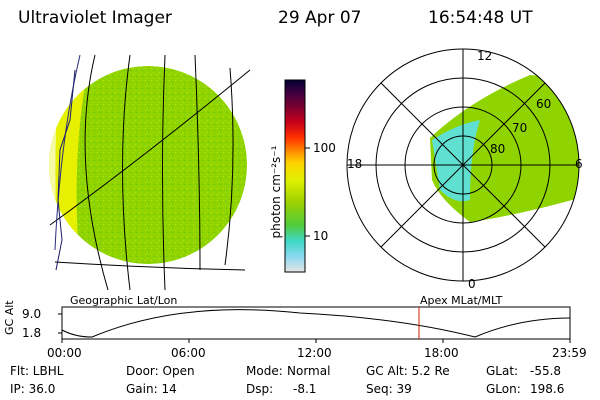 The height and width of the screenshot is (400, 600). I want to click on status-glon-label: GLon:, so click(503, 389).